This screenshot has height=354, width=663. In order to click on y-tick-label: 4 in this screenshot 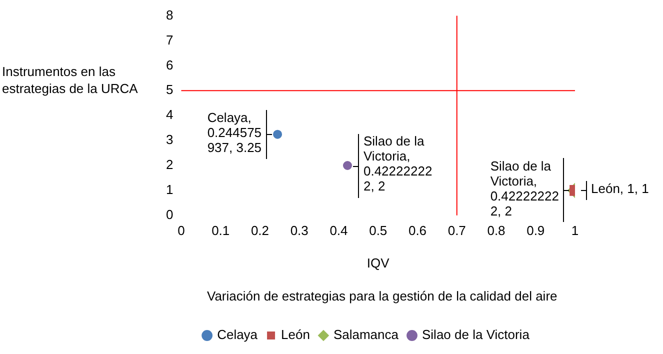, I will do `click(170, 114)`.